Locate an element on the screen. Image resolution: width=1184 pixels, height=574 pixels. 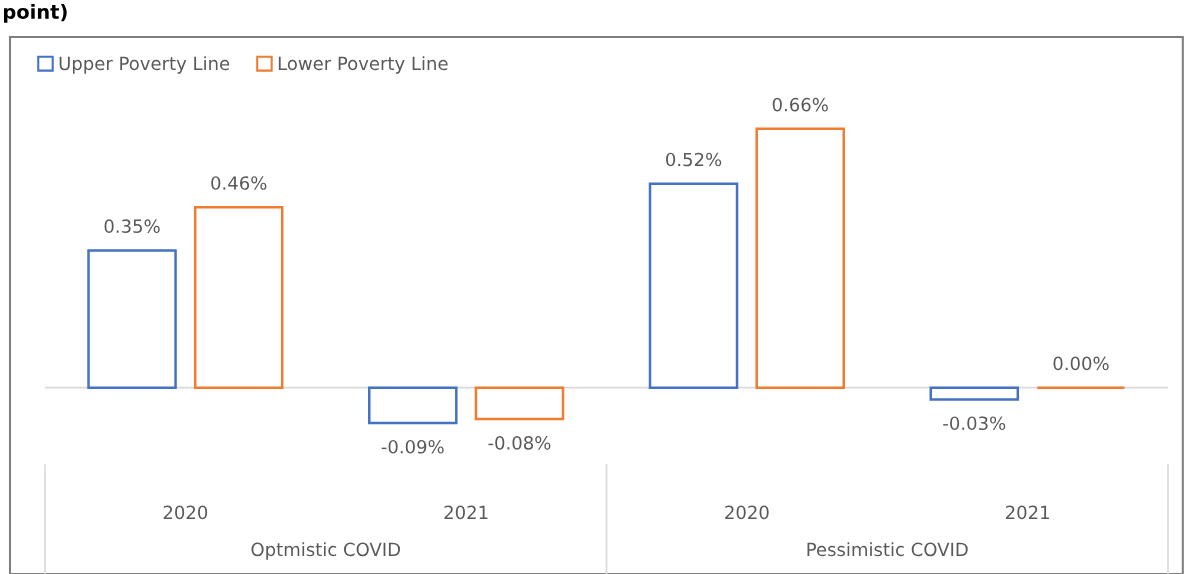
data-label: 0.00% is located at coordinates (1081, 363).